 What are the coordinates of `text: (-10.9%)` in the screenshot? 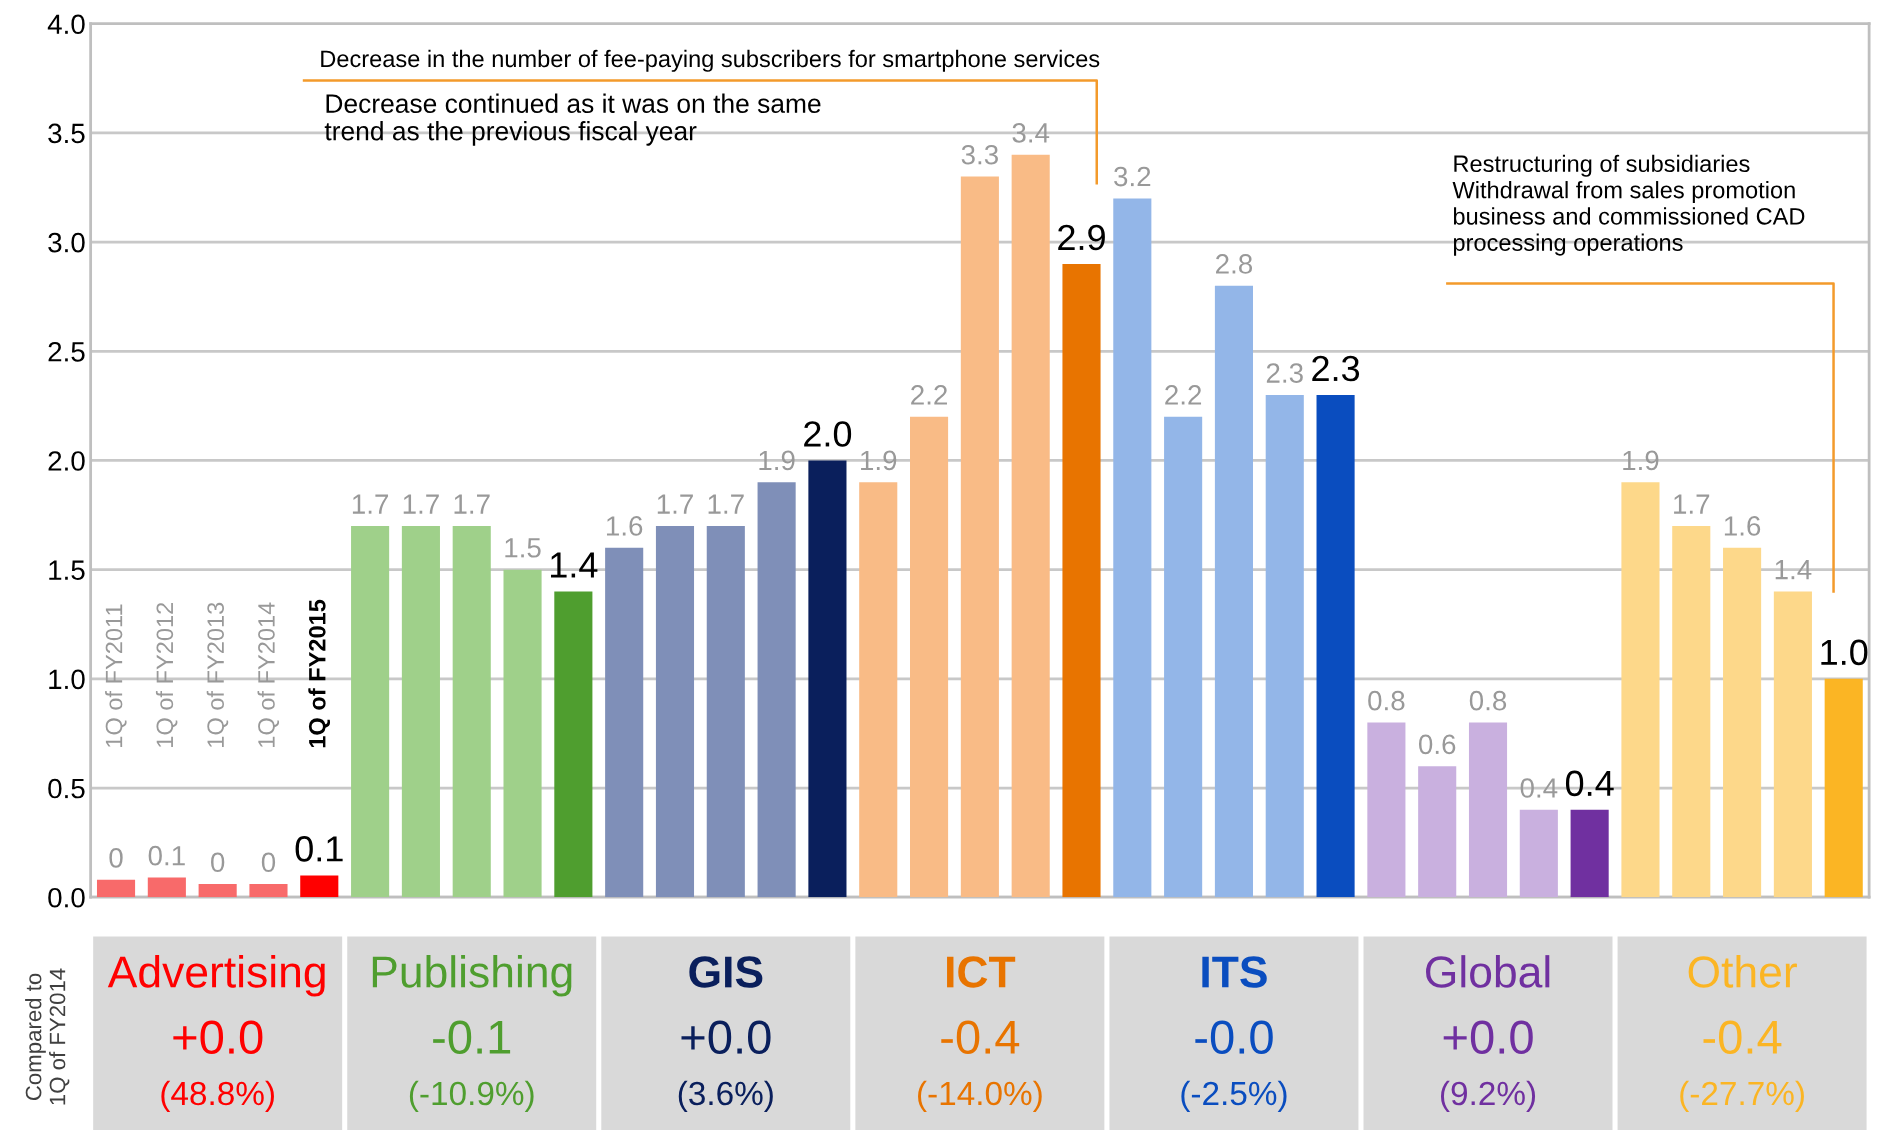 It's located at (471, 1096).